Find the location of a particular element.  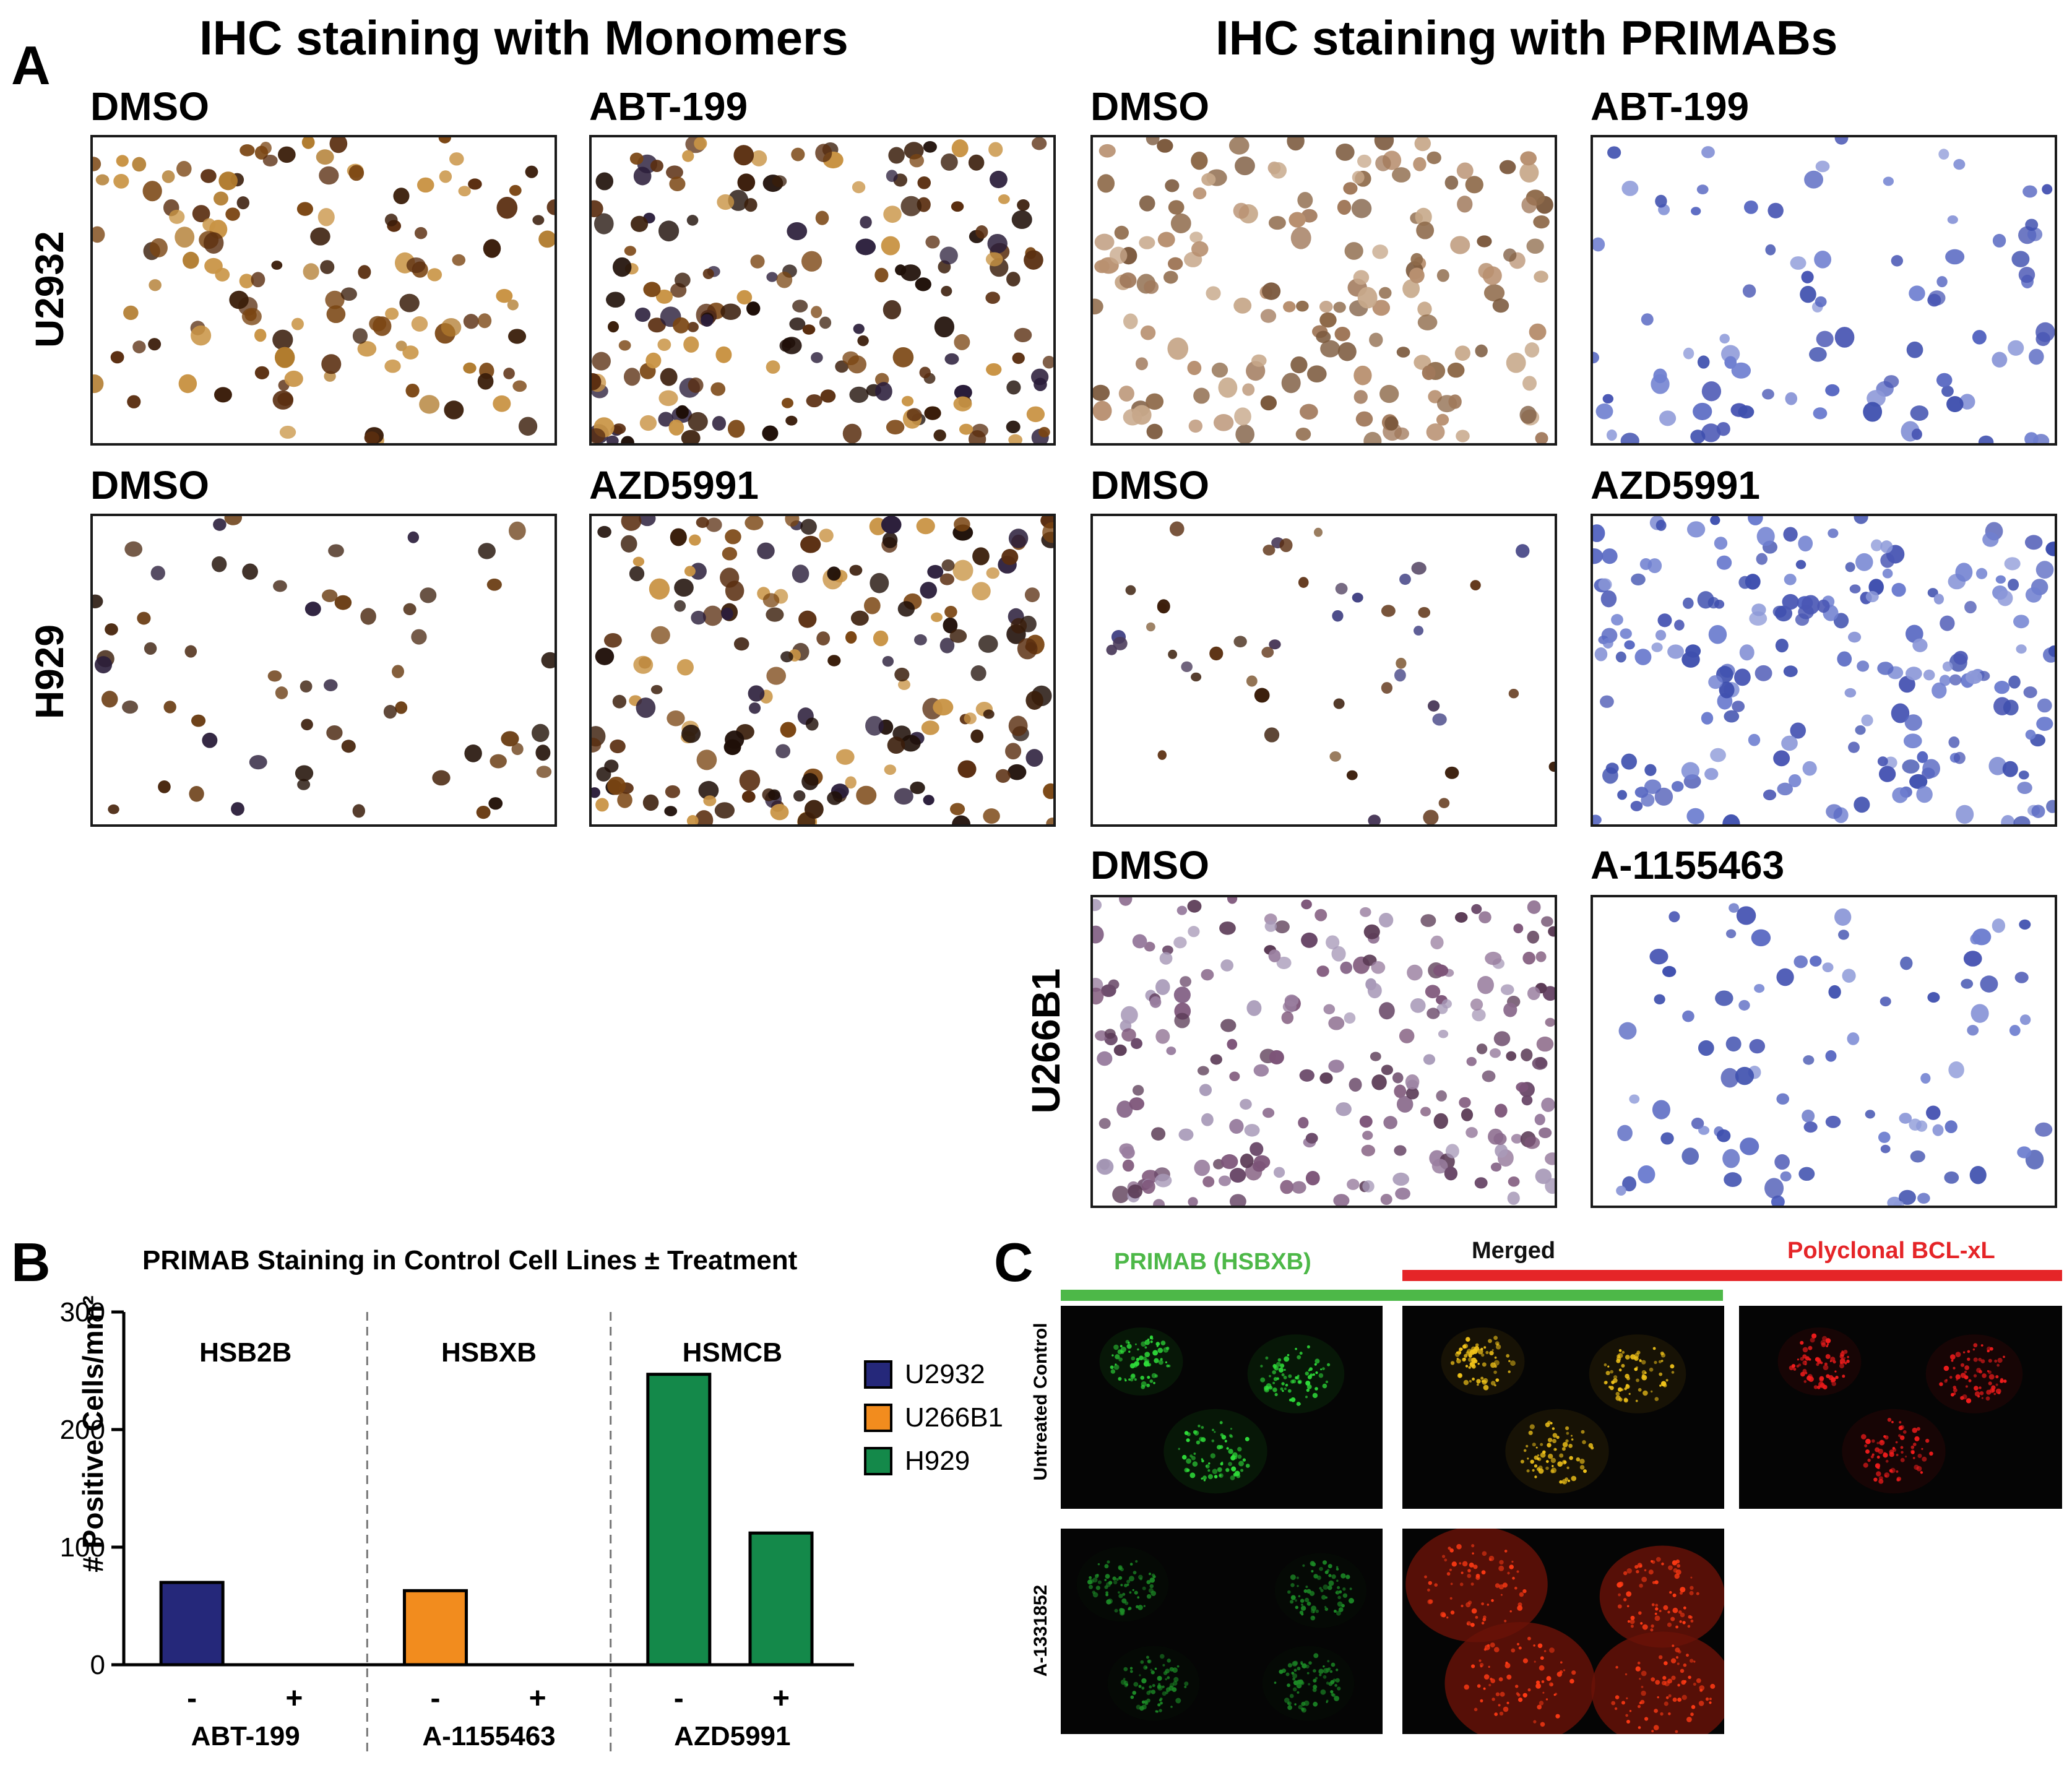

row-label-untreated: Untreated Control is located at coordinates (1040, 1402).